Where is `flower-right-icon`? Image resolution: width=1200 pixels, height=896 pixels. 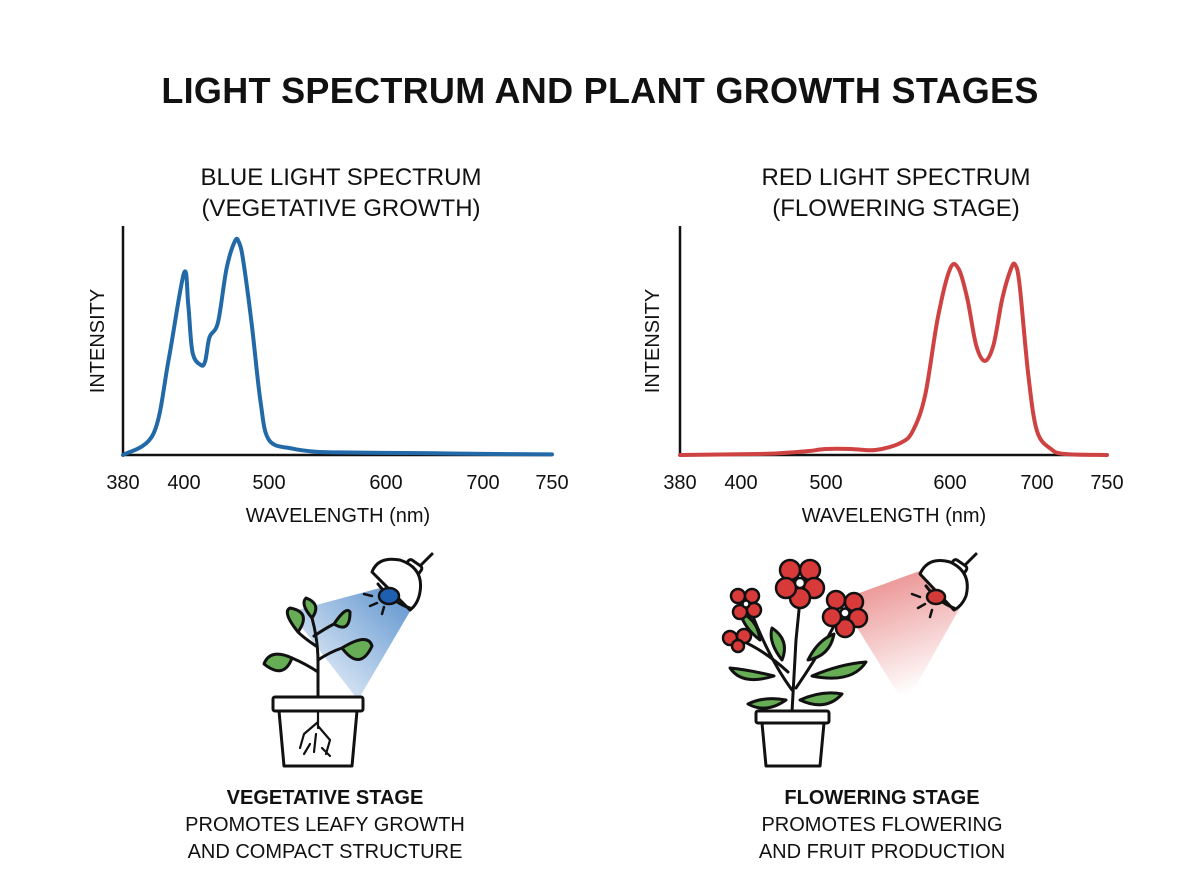
flower-right-icon is located at coordinates (845, 614).